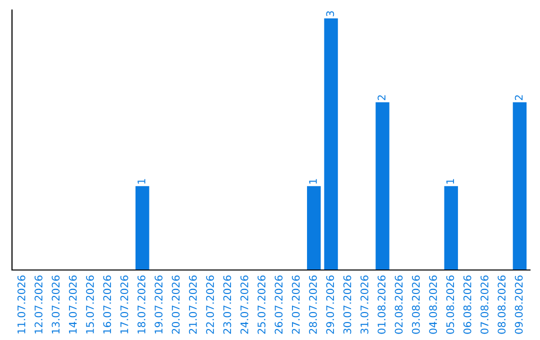 This screenshot has height=340, width=540. I want to click on x-tick-label: 11.07.2026, so click(21, 305).